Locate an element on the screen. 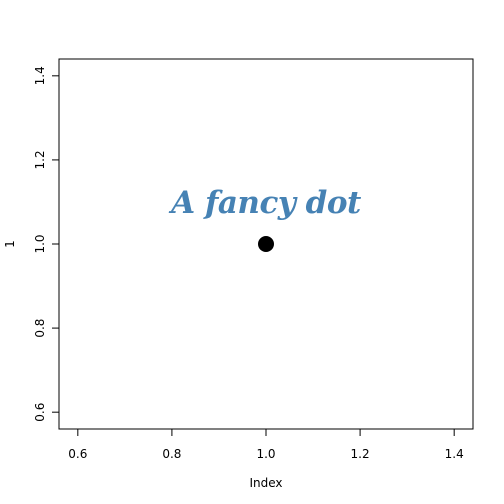  y-tick-label: 1.4 is located at coordinates (40, 75).